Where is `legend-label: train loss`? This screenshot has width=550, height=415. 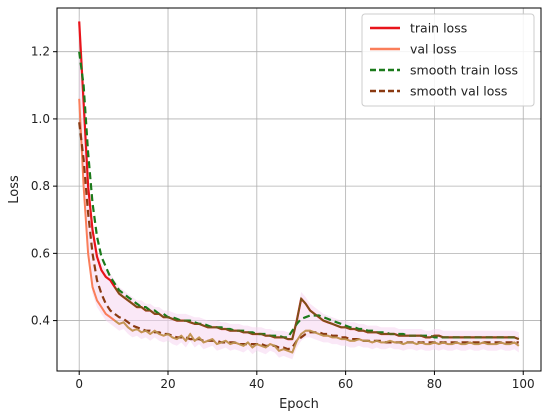
legend-label: train loss is located at coordinates (438, 28).